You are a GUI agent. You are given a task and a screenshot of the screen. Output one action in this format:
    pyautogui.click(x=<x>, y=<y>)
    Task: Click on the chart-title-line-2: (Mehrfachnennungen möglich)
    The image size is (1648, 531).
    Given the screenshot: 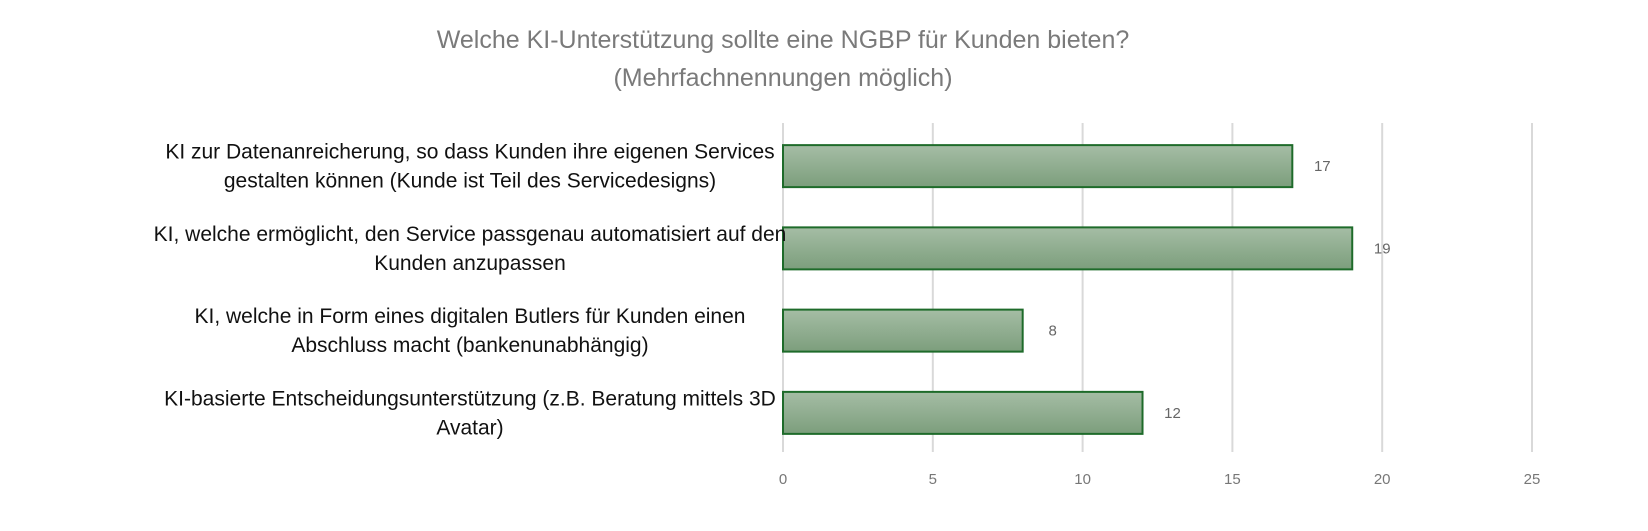 What is the action you would take?
    pyautogui.click(x=782, y=78)
    